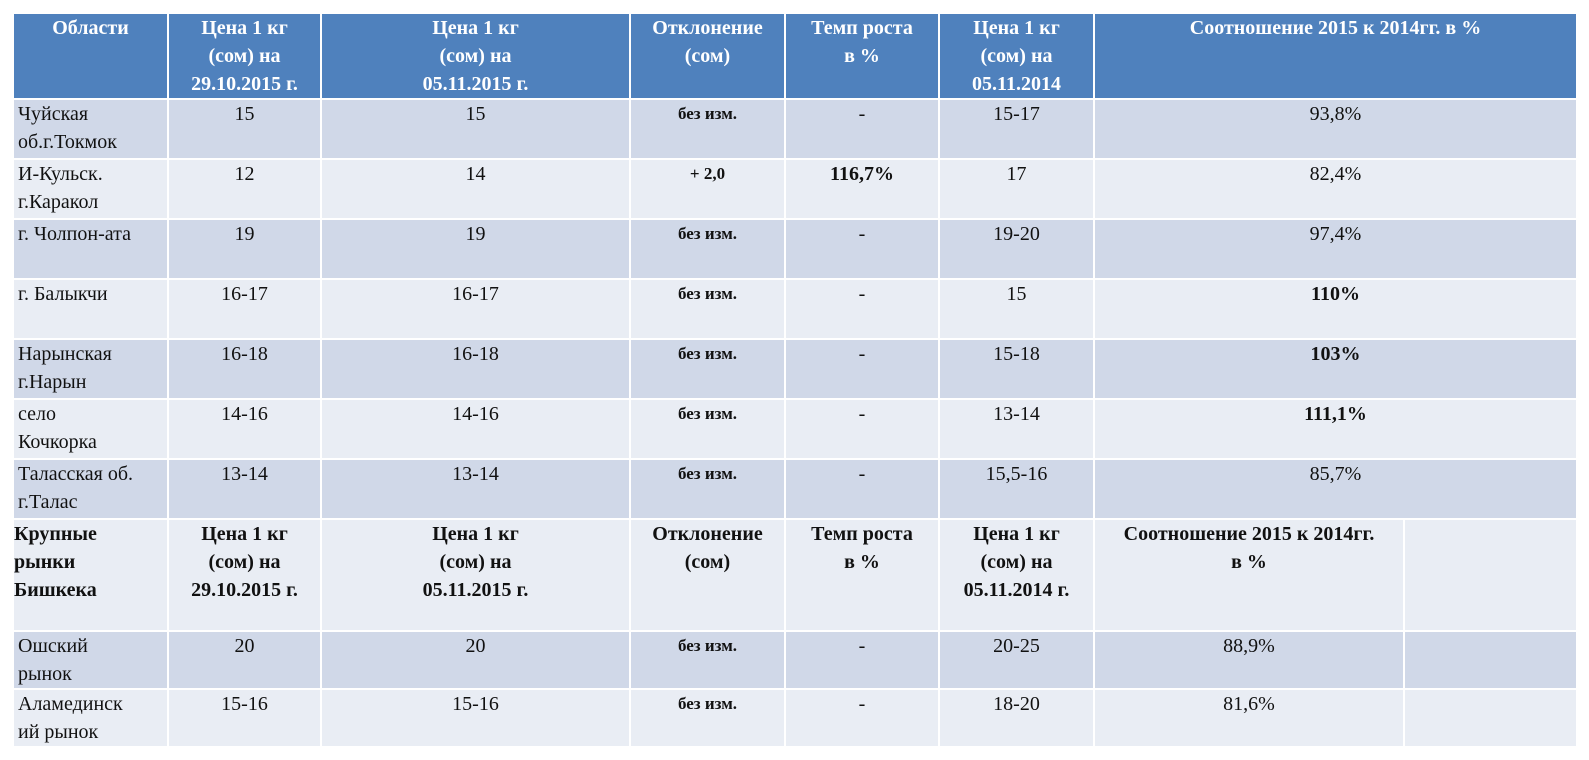  Describe the element at coordinates (1490, 575) in the screenshot. I see `subheader-empty` at that location.